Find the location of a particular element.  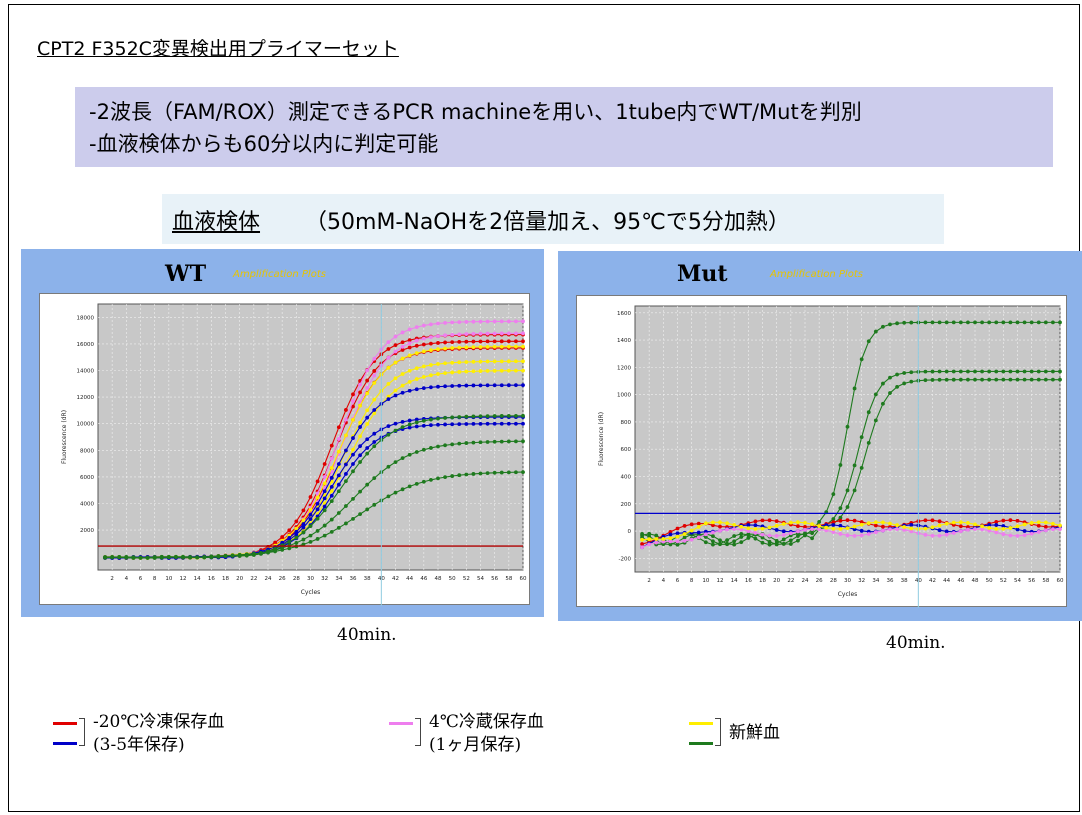

x-tick-label: 44 is located at coordinates (409, 579).